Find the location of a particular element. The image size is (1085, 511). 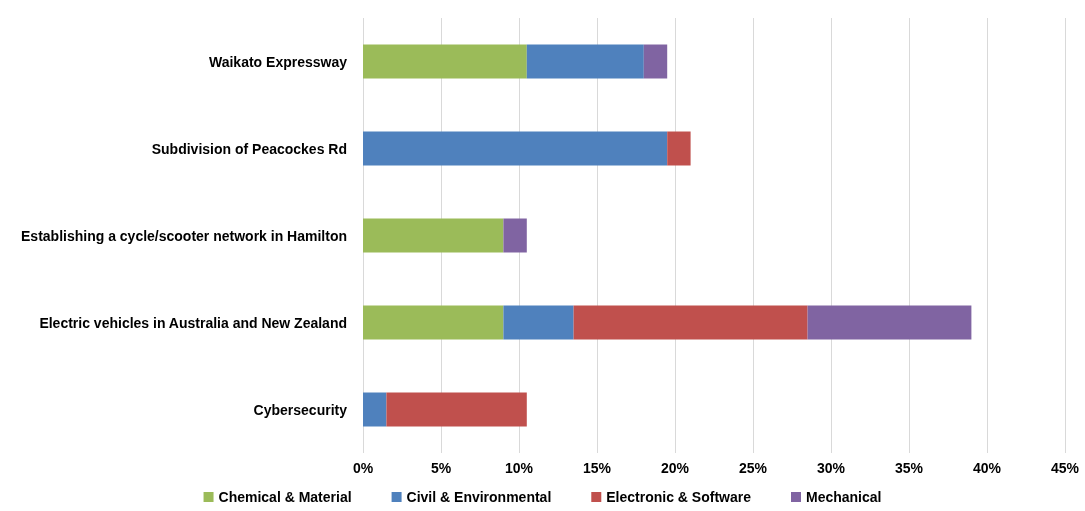

x-tick-label: 20% is located at coordinates (675, 468).